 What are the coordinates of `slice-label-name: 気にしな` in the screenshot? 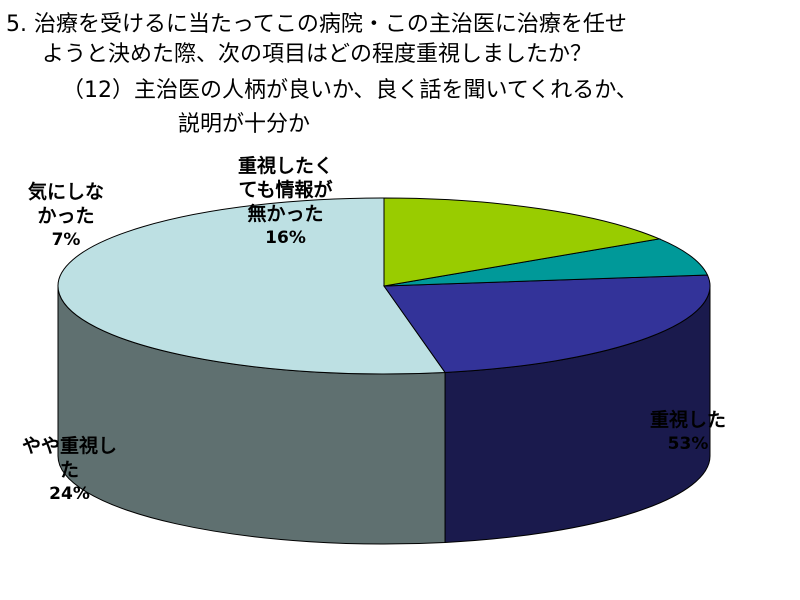 It's located at (66, 192).